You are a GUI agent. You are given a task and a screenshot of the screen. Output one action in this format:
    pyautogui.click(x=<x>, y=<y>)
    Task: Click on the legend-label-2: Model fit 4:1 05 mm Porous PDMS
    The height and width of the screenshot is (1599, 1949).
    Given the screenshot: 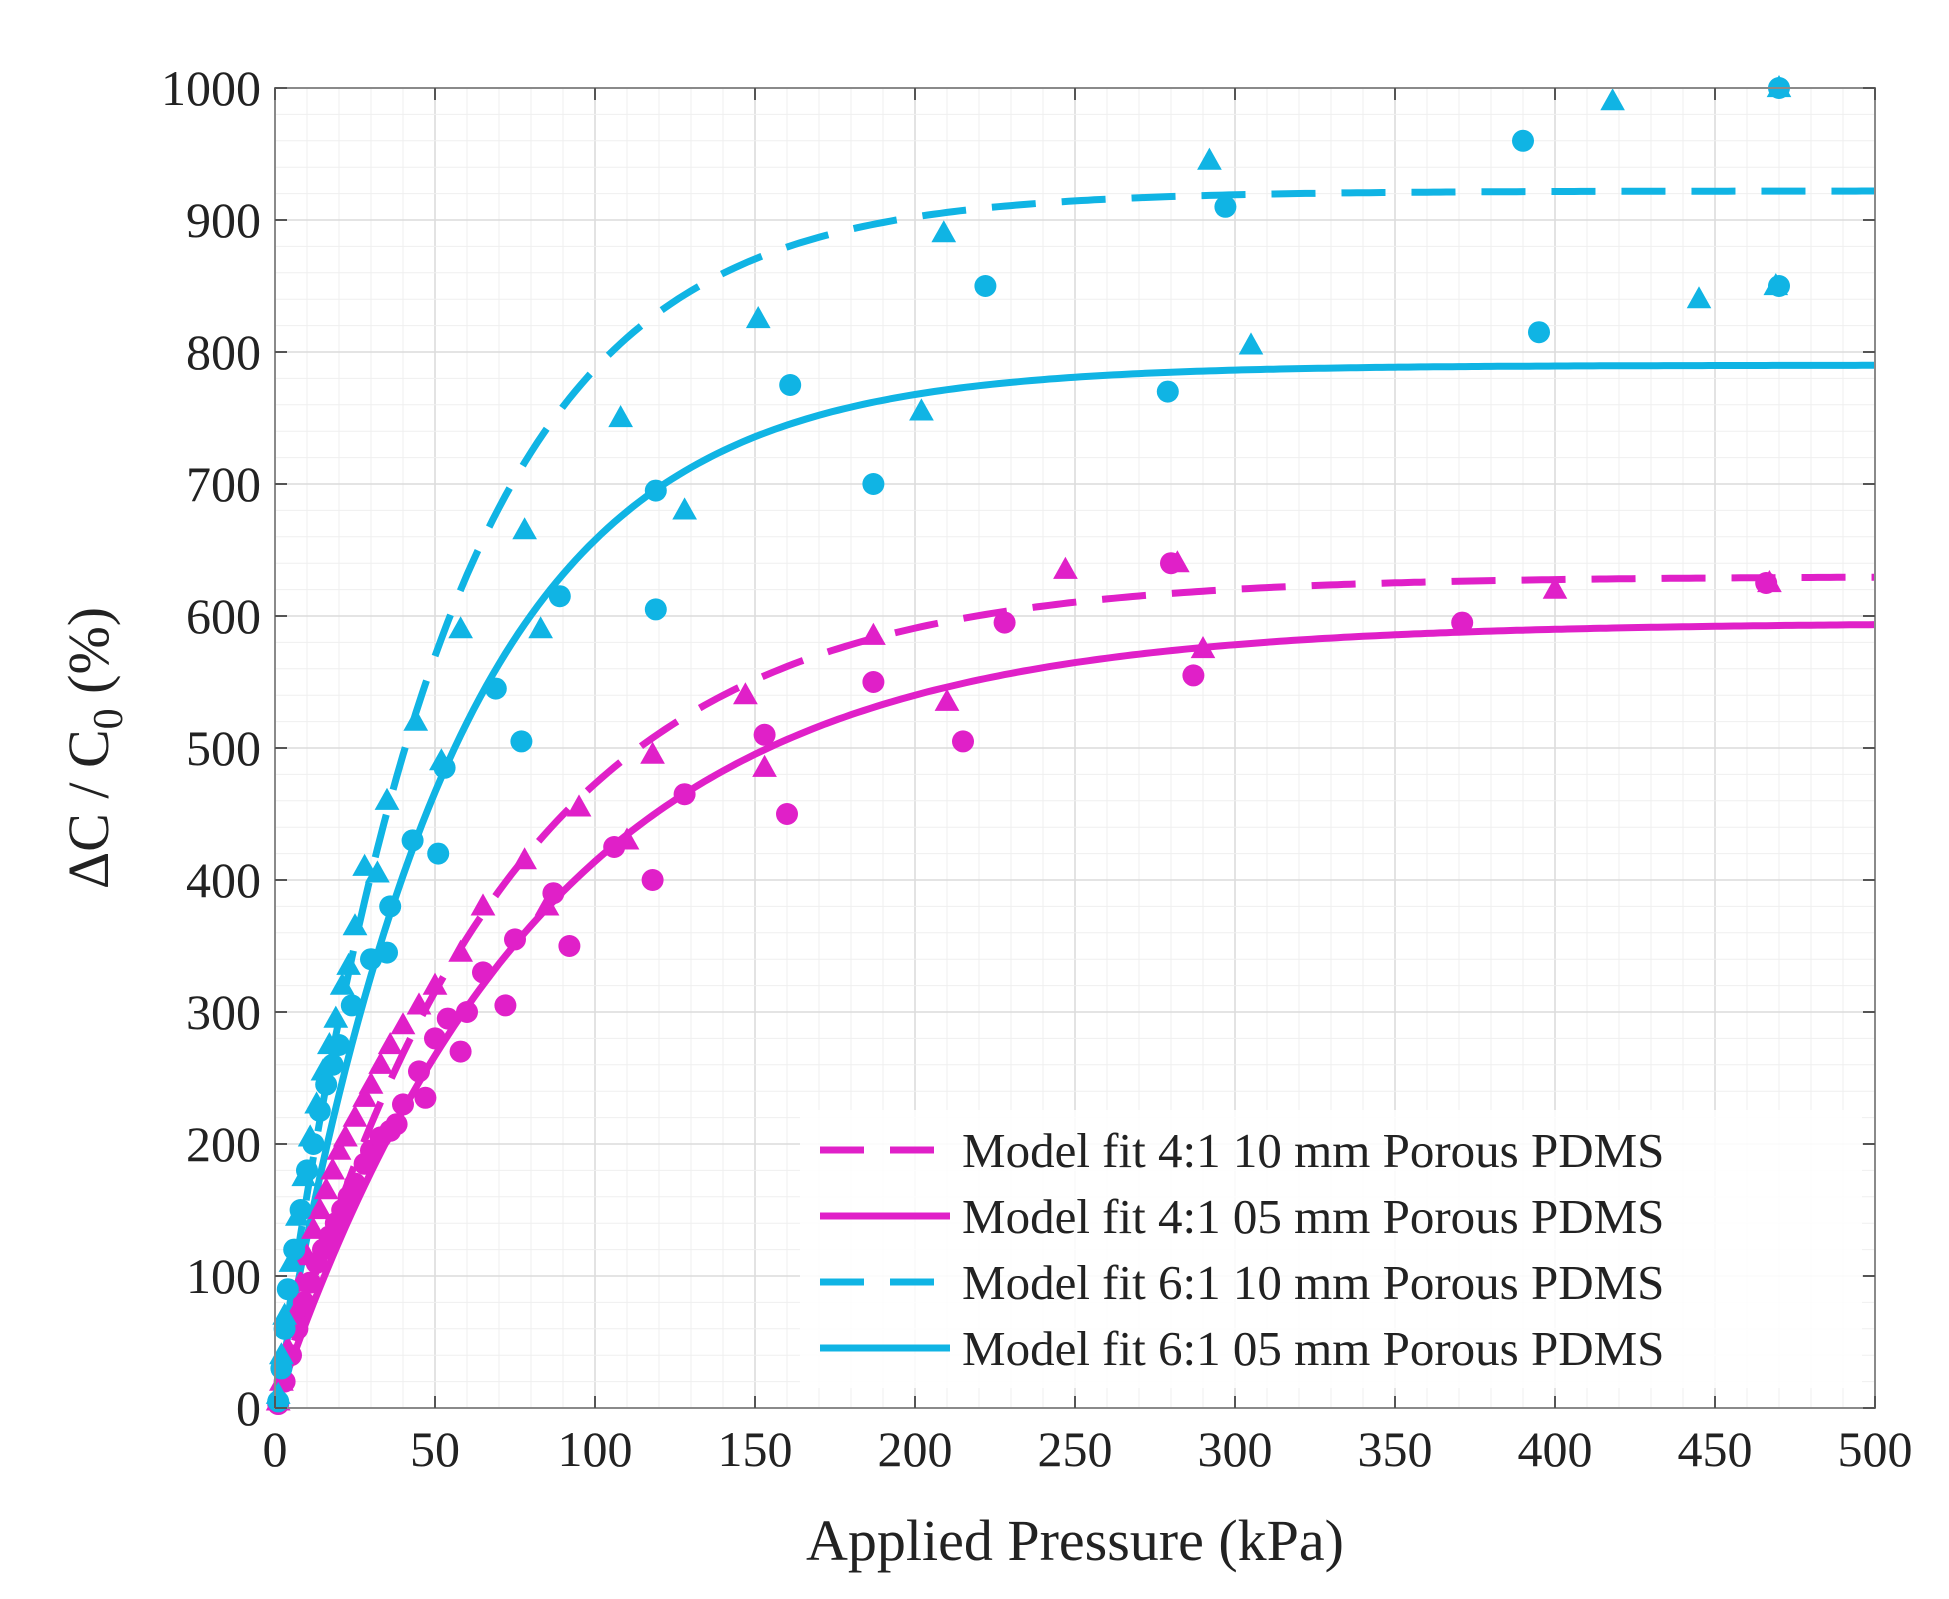 What is the action you would take?
    pyautogui.click(x=1313, y=1216)
    